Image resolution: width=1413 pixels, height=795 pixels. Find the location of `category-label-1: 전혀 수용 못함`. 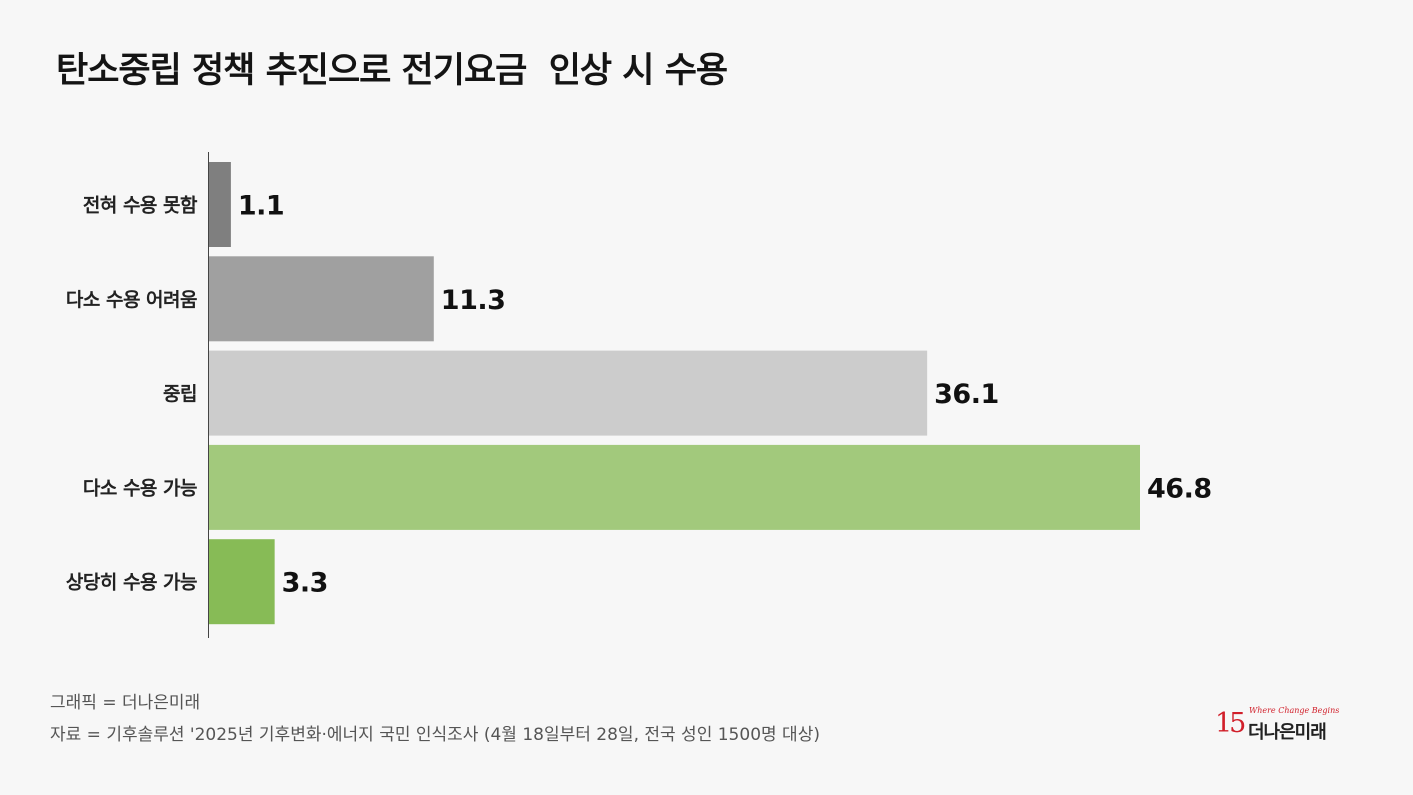

category-label-1: 전혀 수용 못함 is located at coordinates (140, 206).